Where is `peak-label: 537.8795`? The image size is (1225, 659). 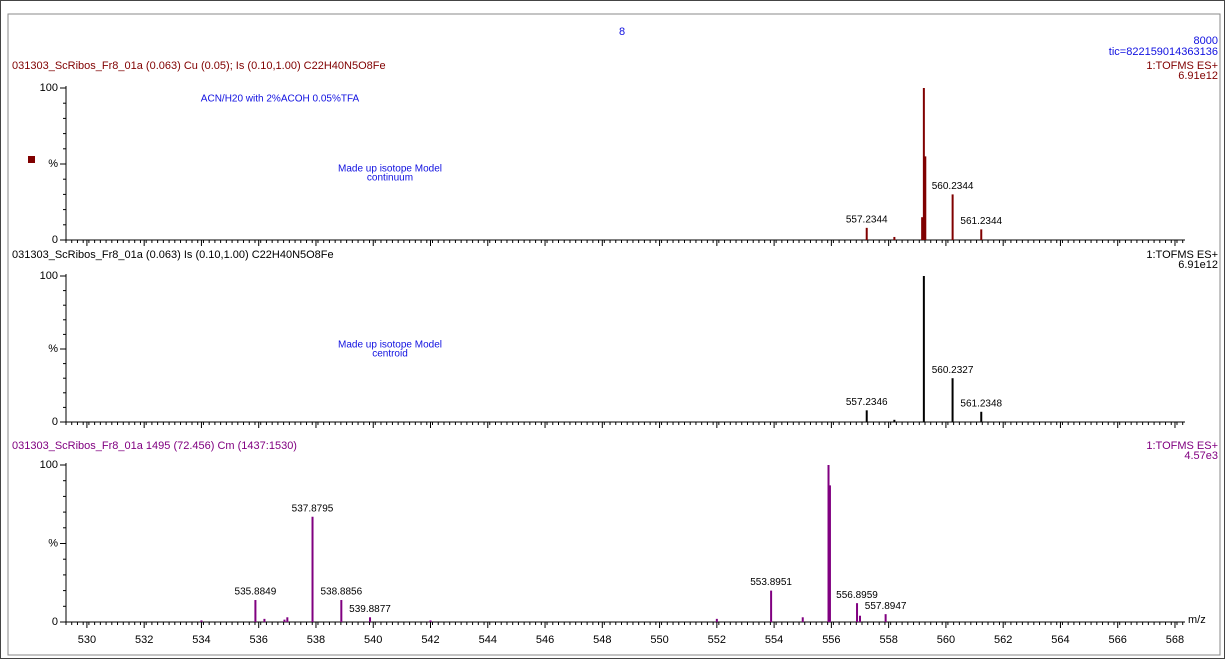
peak-label: 537.8795 is located at coordinates (313, 508).